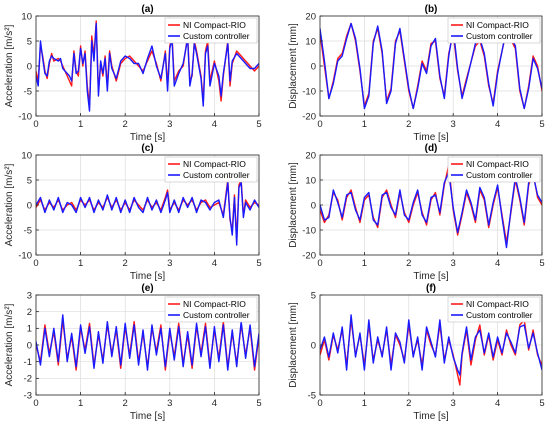 Image resolution: width=550 pixels, height=423 pixels. Describe the element at coordinates (28, 379) in the screenshot. I see `y-tick-label: -2` at that location.